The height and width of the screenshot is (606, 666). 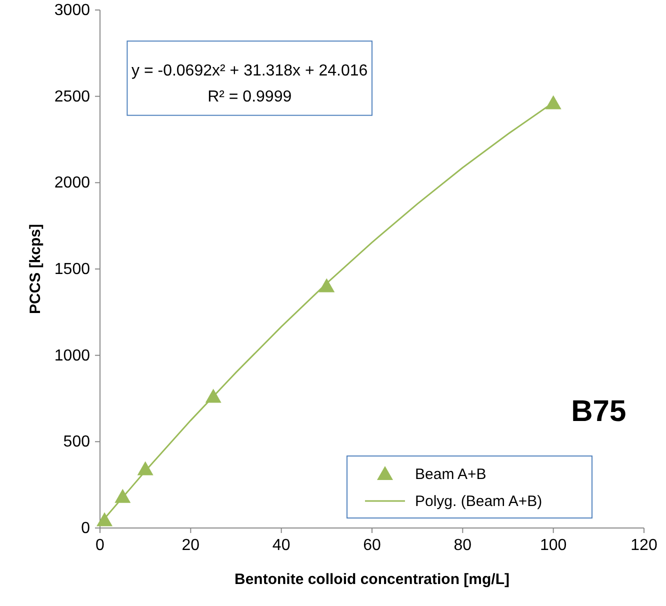 I want to click on x-tick-label: 100, so click(x=553, y=545).